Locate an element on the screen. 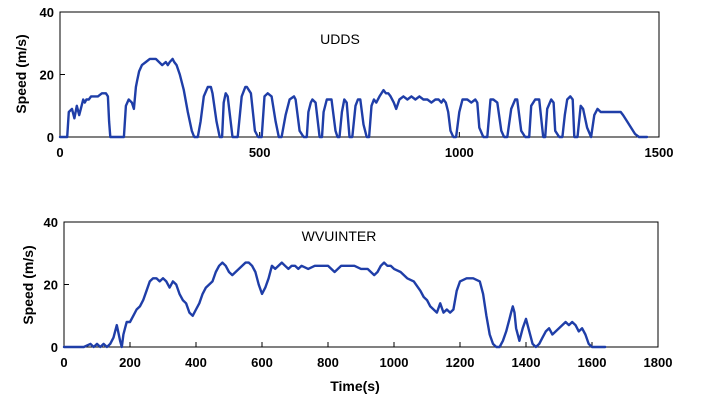 The width and height of the screenshot is (707, 398). wvuinter-y-axis-label: Speed (m/s) is located at coordinates (28, 284).